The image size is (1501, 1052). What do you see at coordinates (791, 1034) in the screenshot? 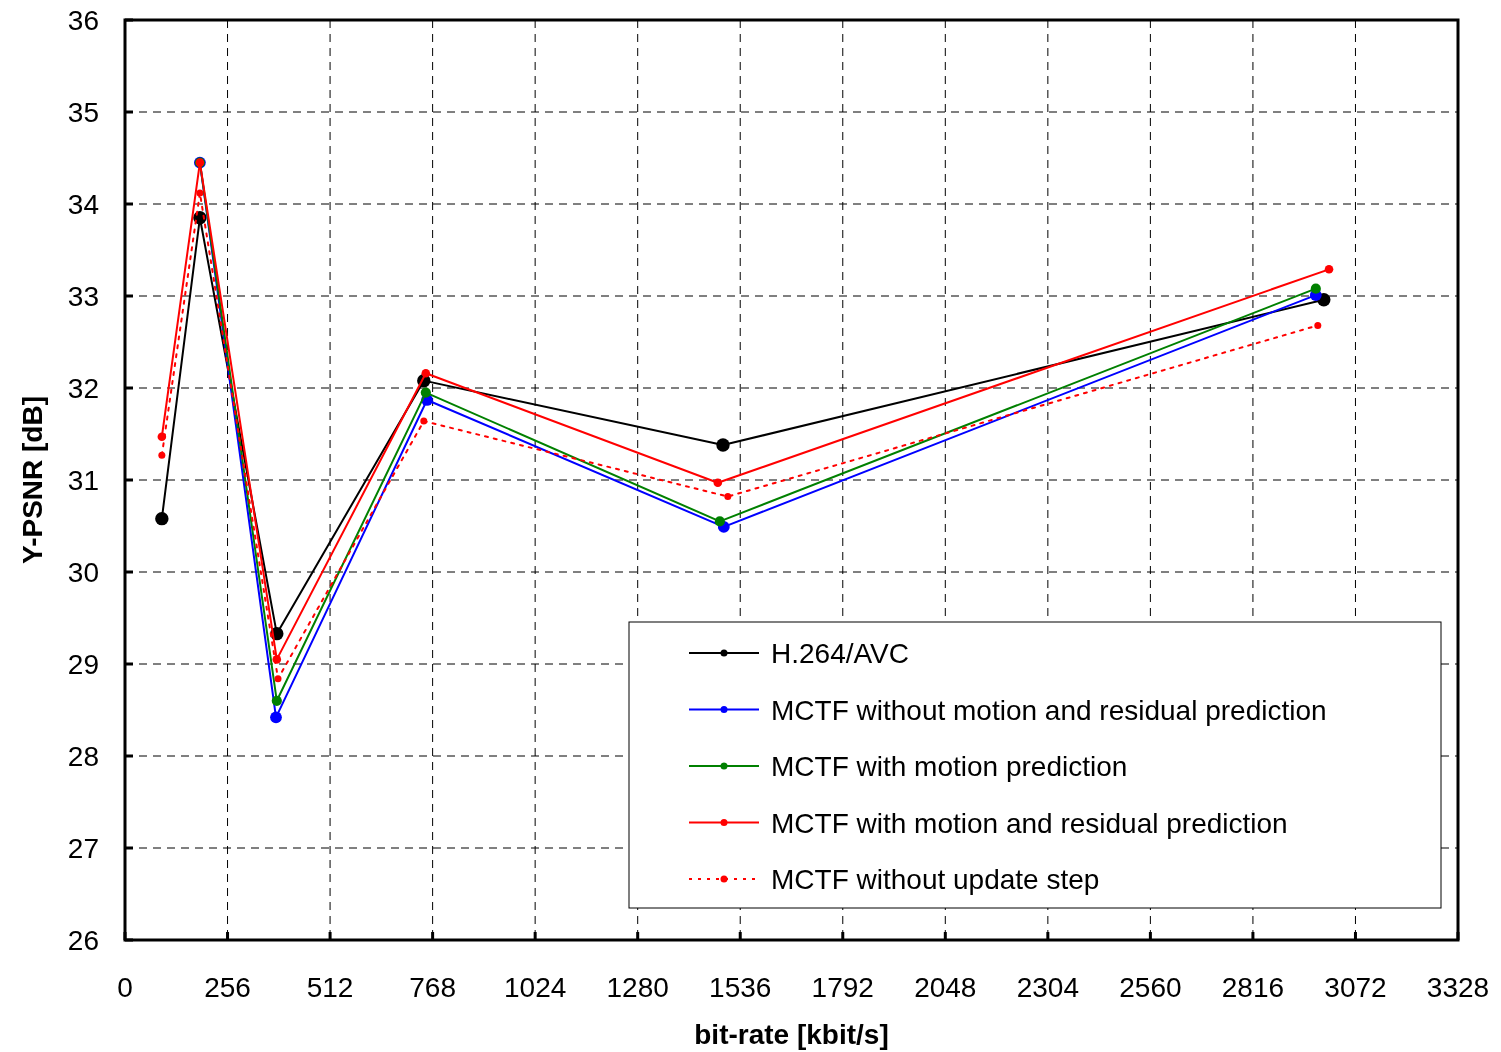
I see `x-axis-title: bit-rate [kbit/s]` at bounding box center [791, 1034].